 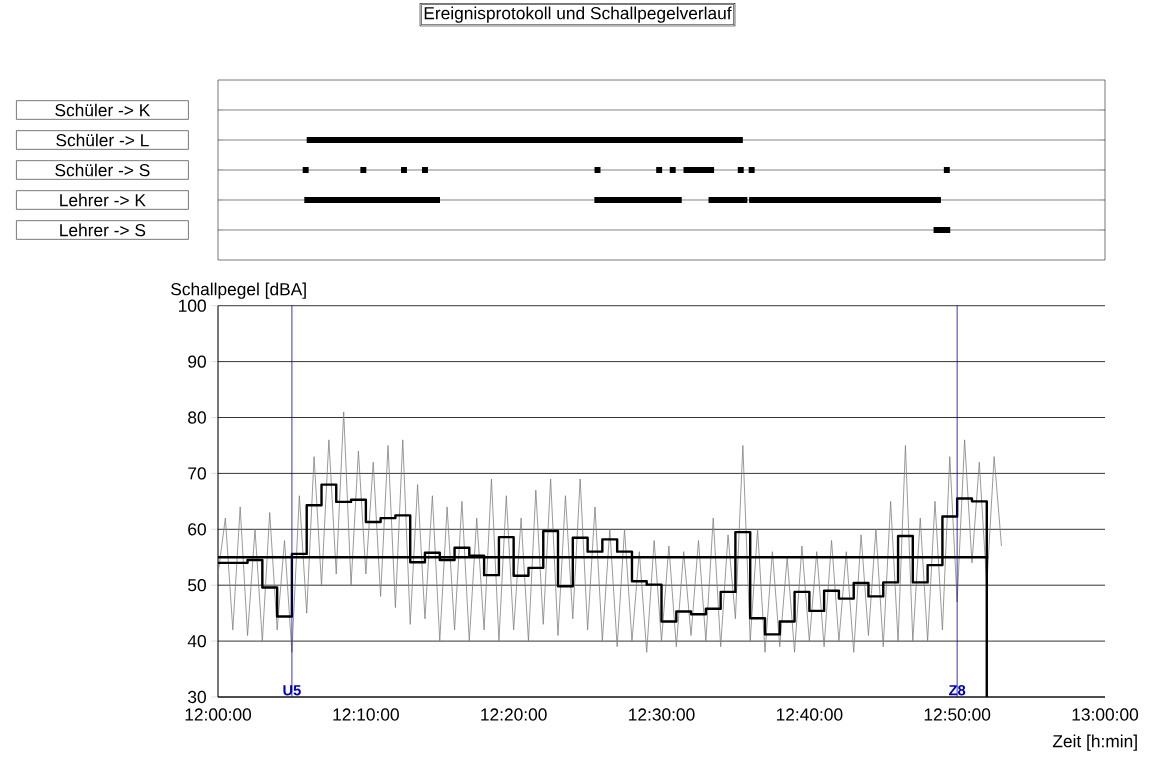 What do you see at coordinates (196, 641) in the screenshot?
I see `y-tick-label: 40` at bounding box center [196, 641].